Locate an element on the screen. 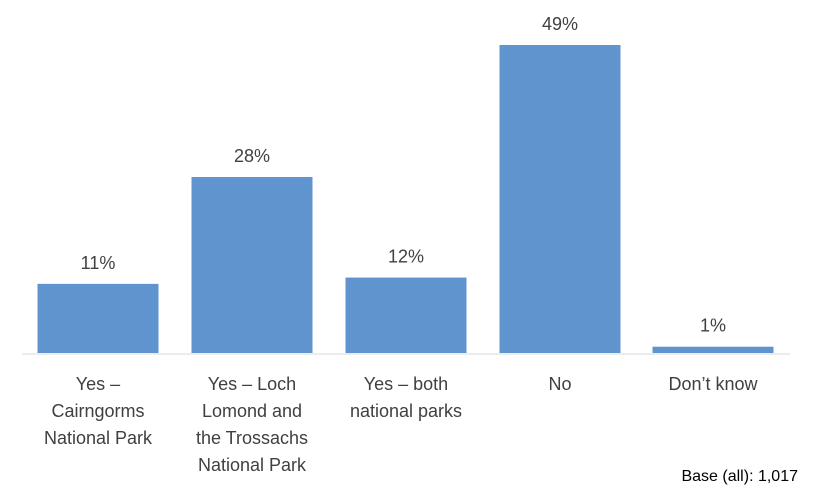  data-label-3: 12% is located at coordinates (406, 257).